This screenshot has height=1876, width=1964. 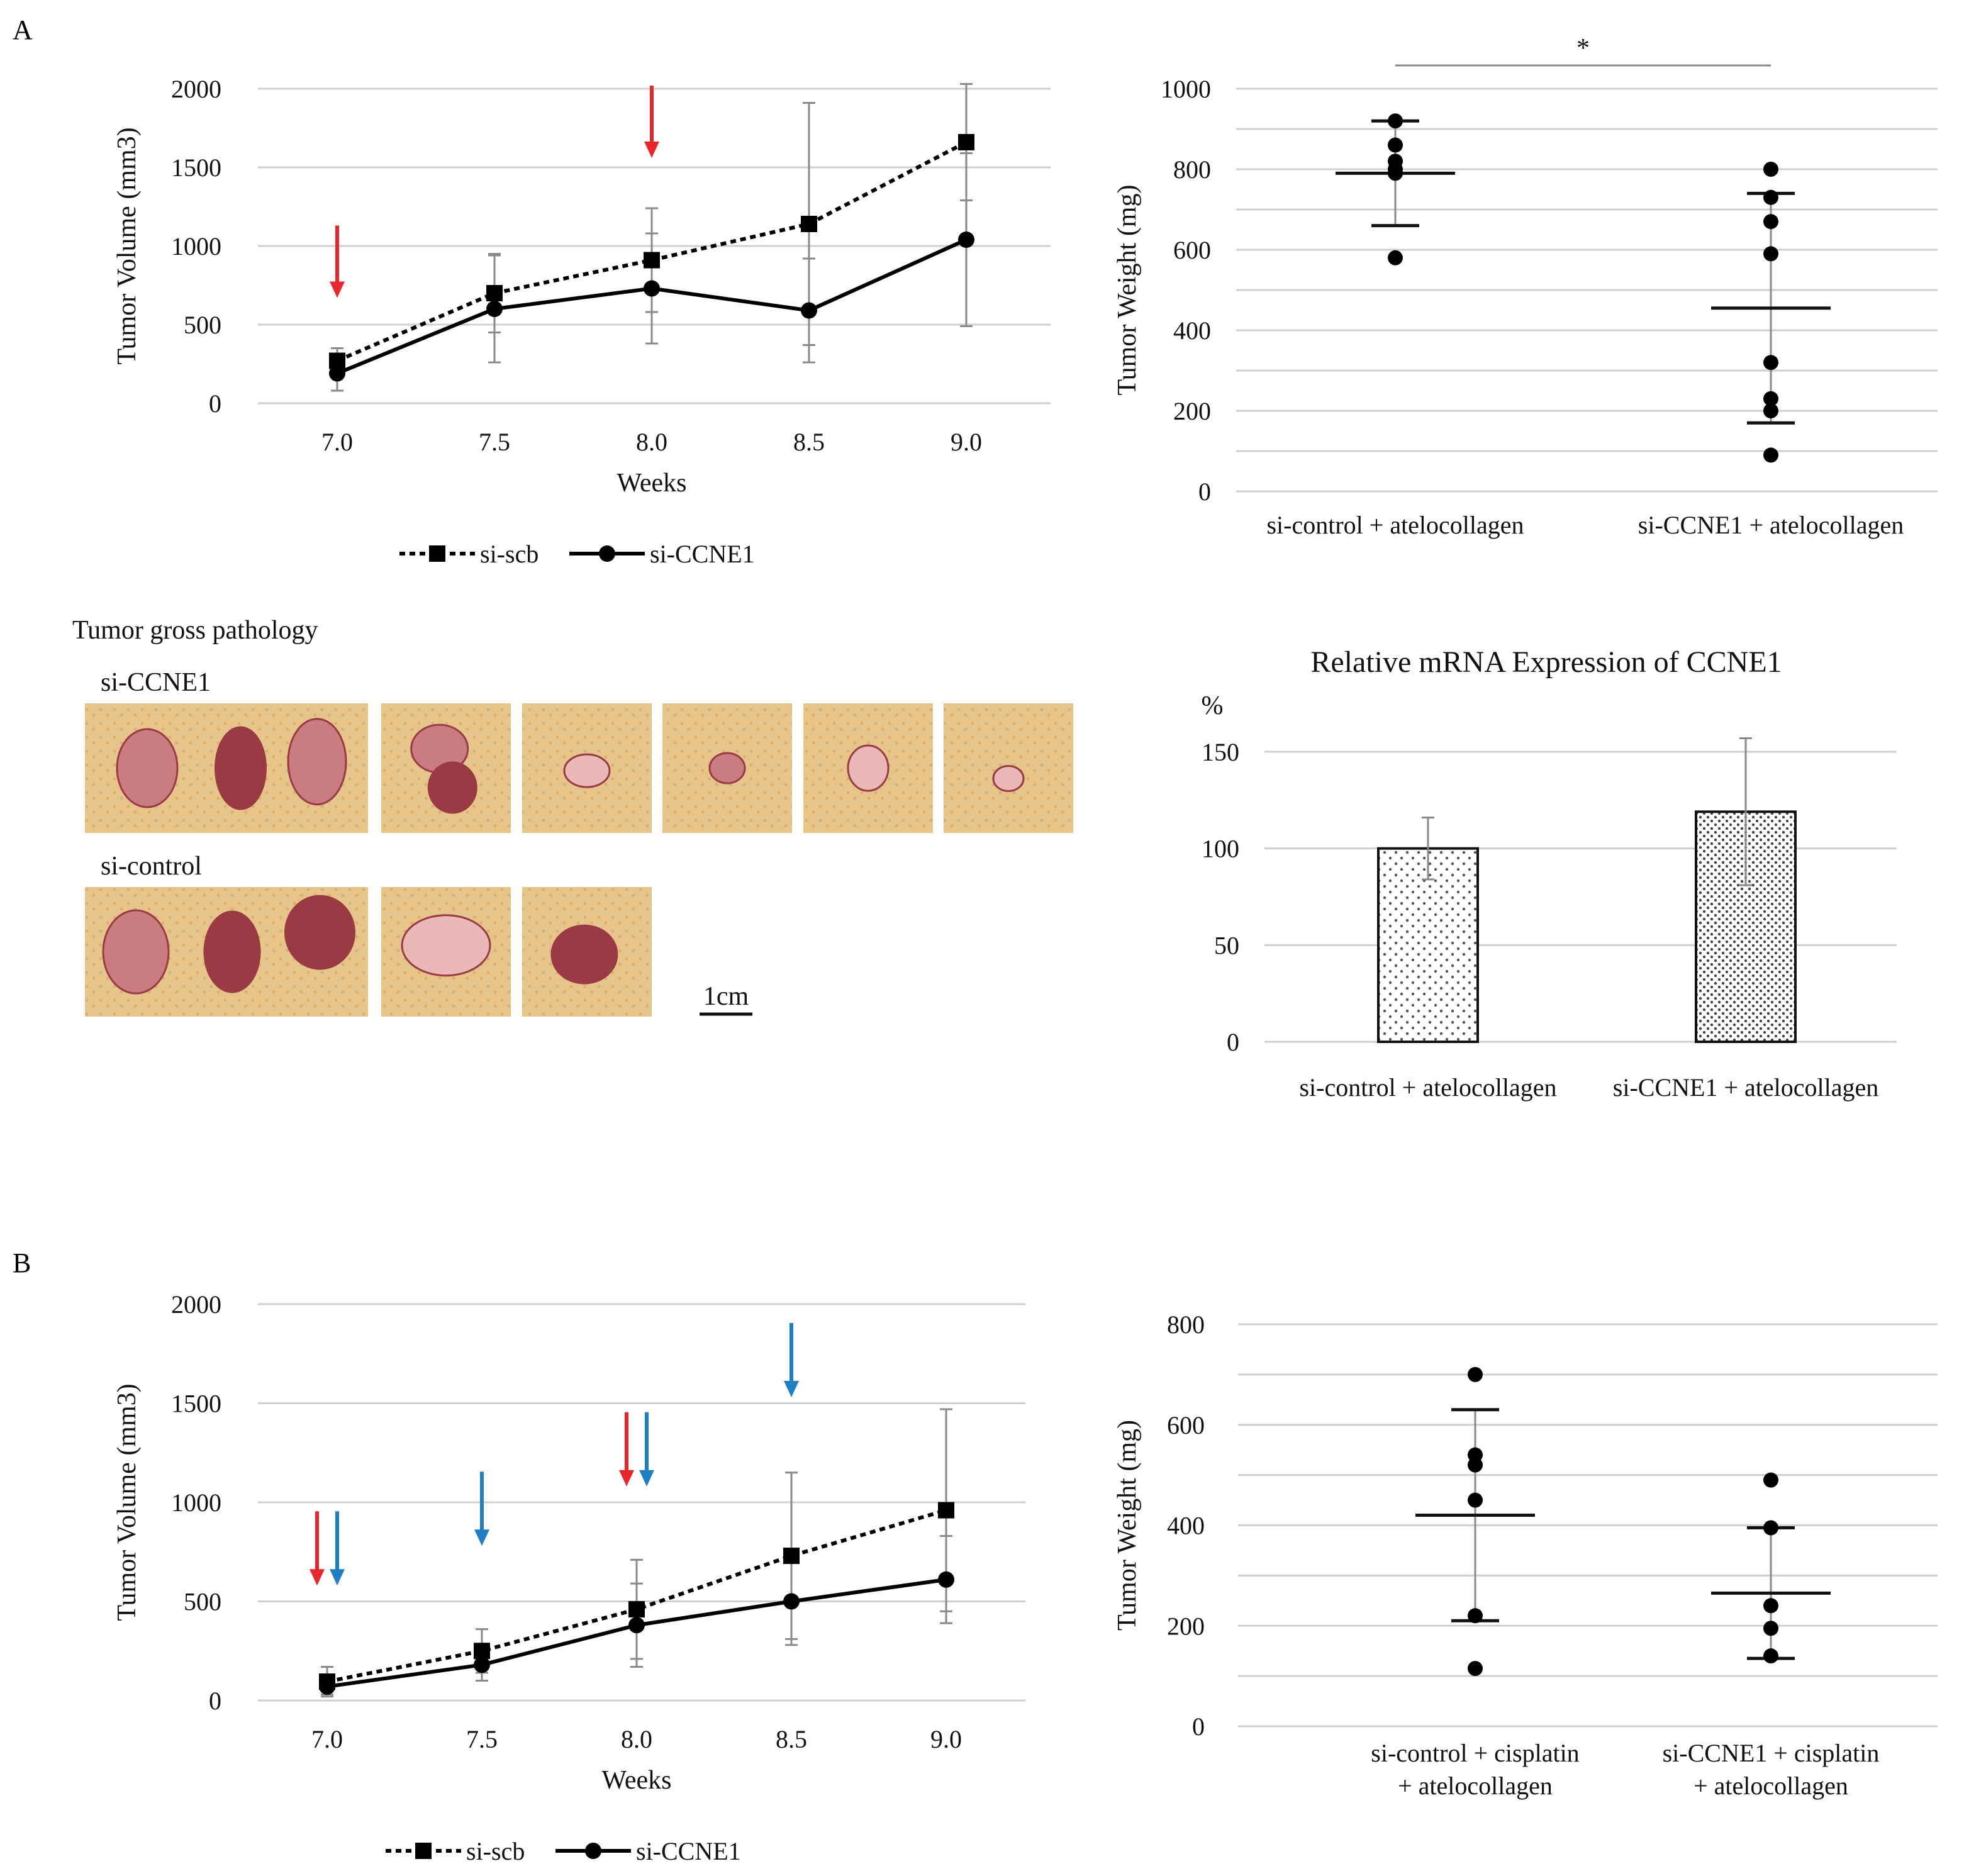 I want to click on b1-y-tick-label: 1000, so click(x=196, y=1502).